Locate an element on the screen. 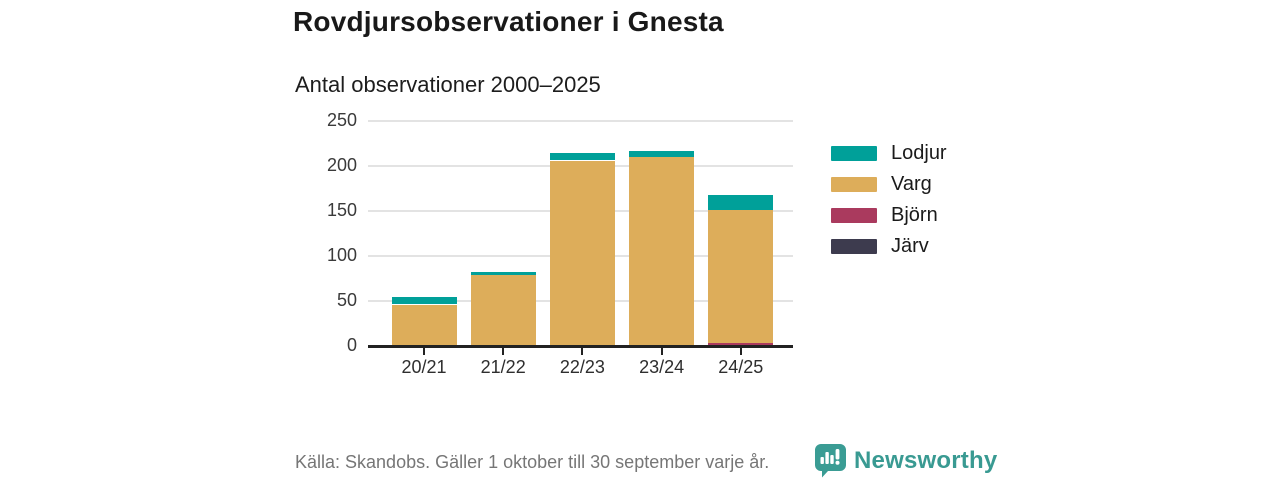  y-axis-label: 150 is located at coordinates (341, 210).